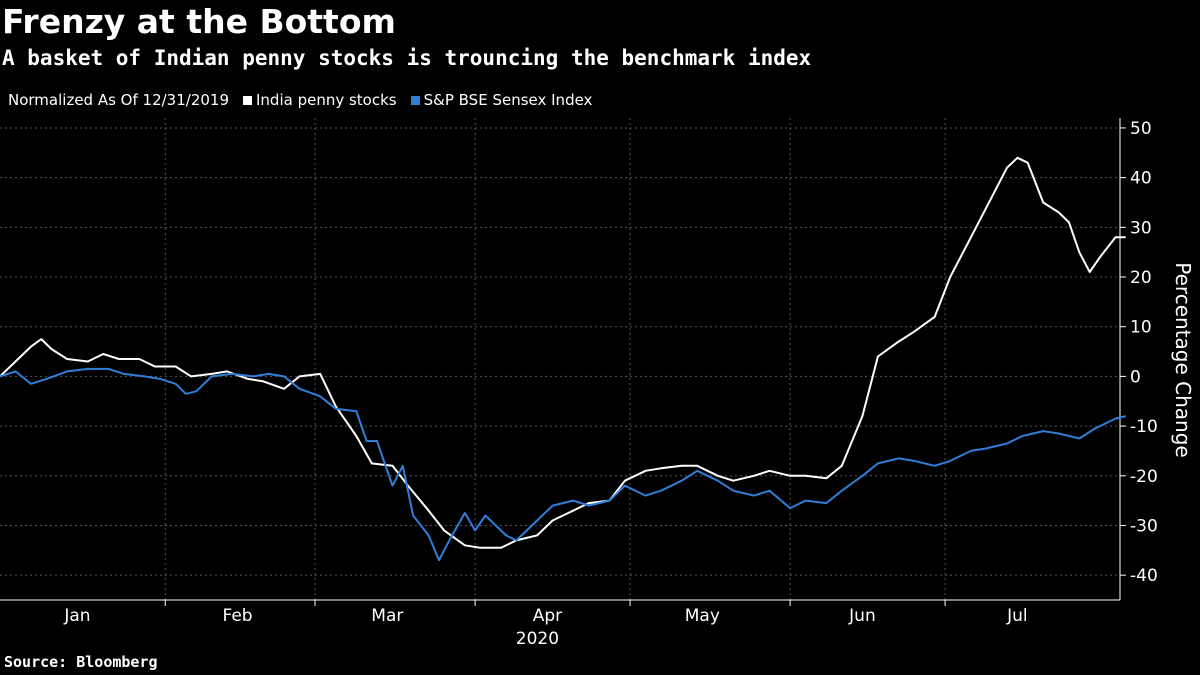 The width and height of the screenshot is (1200, 675). I want to click on x-tick-label: Apr, so click(547, 616).